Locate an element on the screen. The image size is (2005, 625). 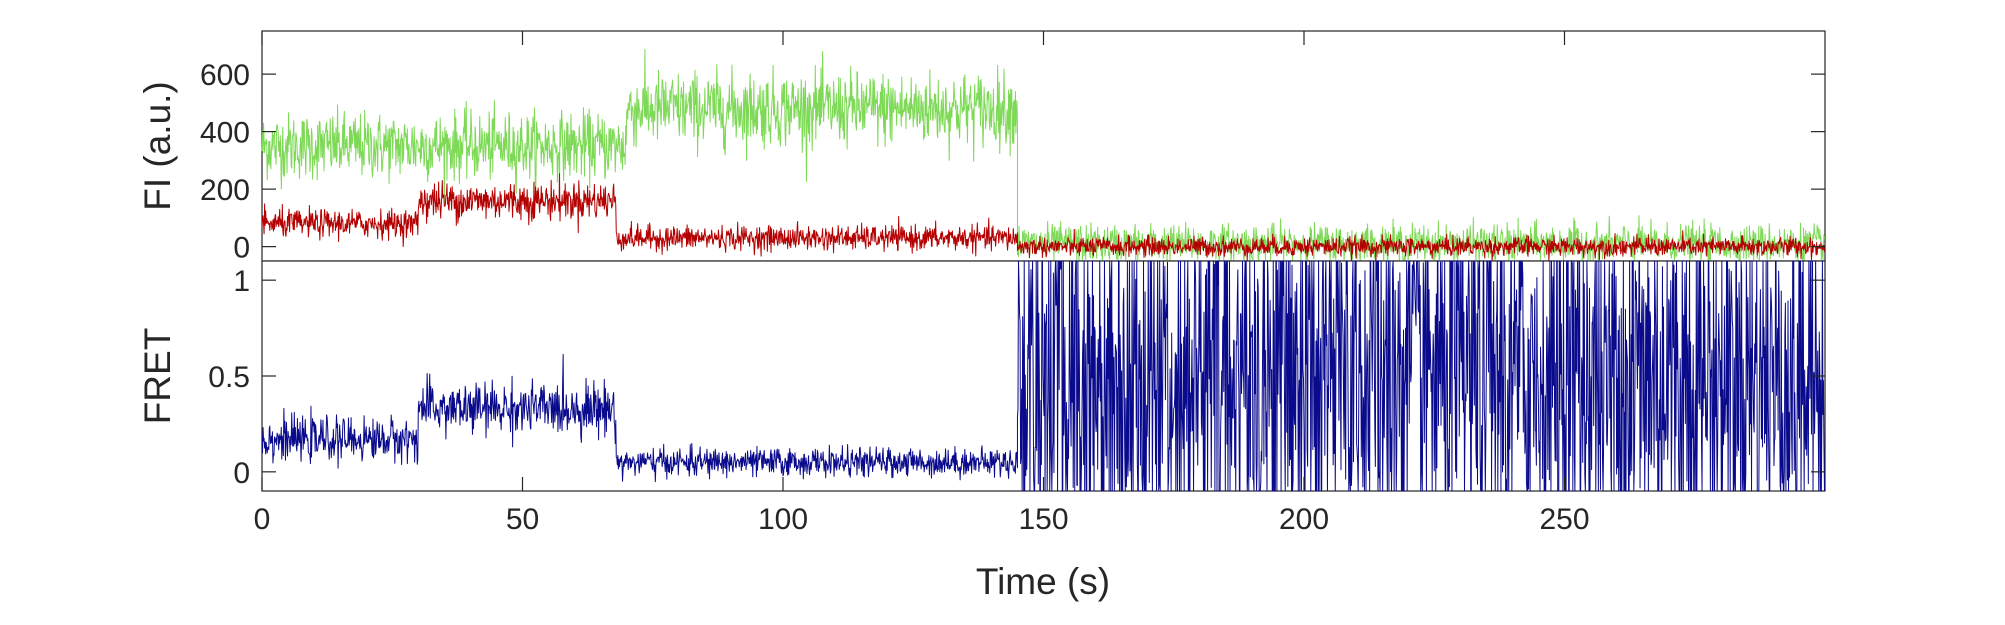
fret-y-axis-label: FRET is located at coordinates (157, 376).